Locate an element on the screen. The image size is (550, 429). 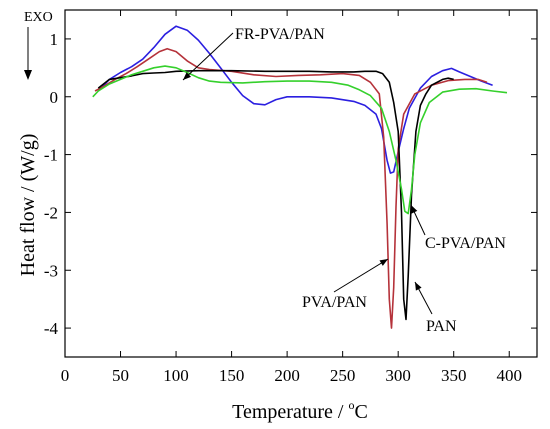
annotation-label: C-PVA/PAN is located at coordinates (465, 243).